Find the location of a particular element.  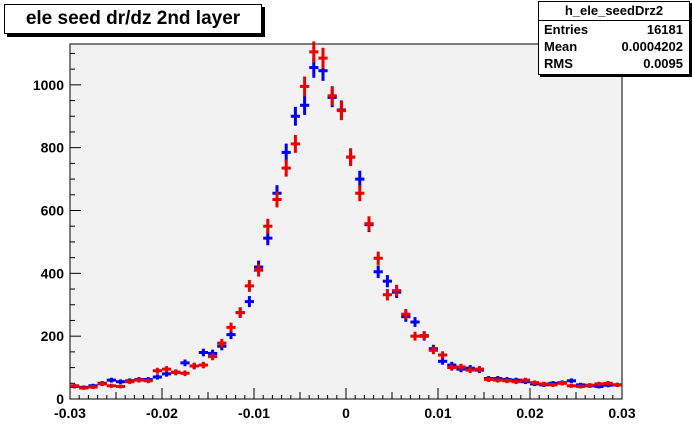

chart-title-box: ele seed dr/dz 2nd layer is located at coordinates (133, 19).